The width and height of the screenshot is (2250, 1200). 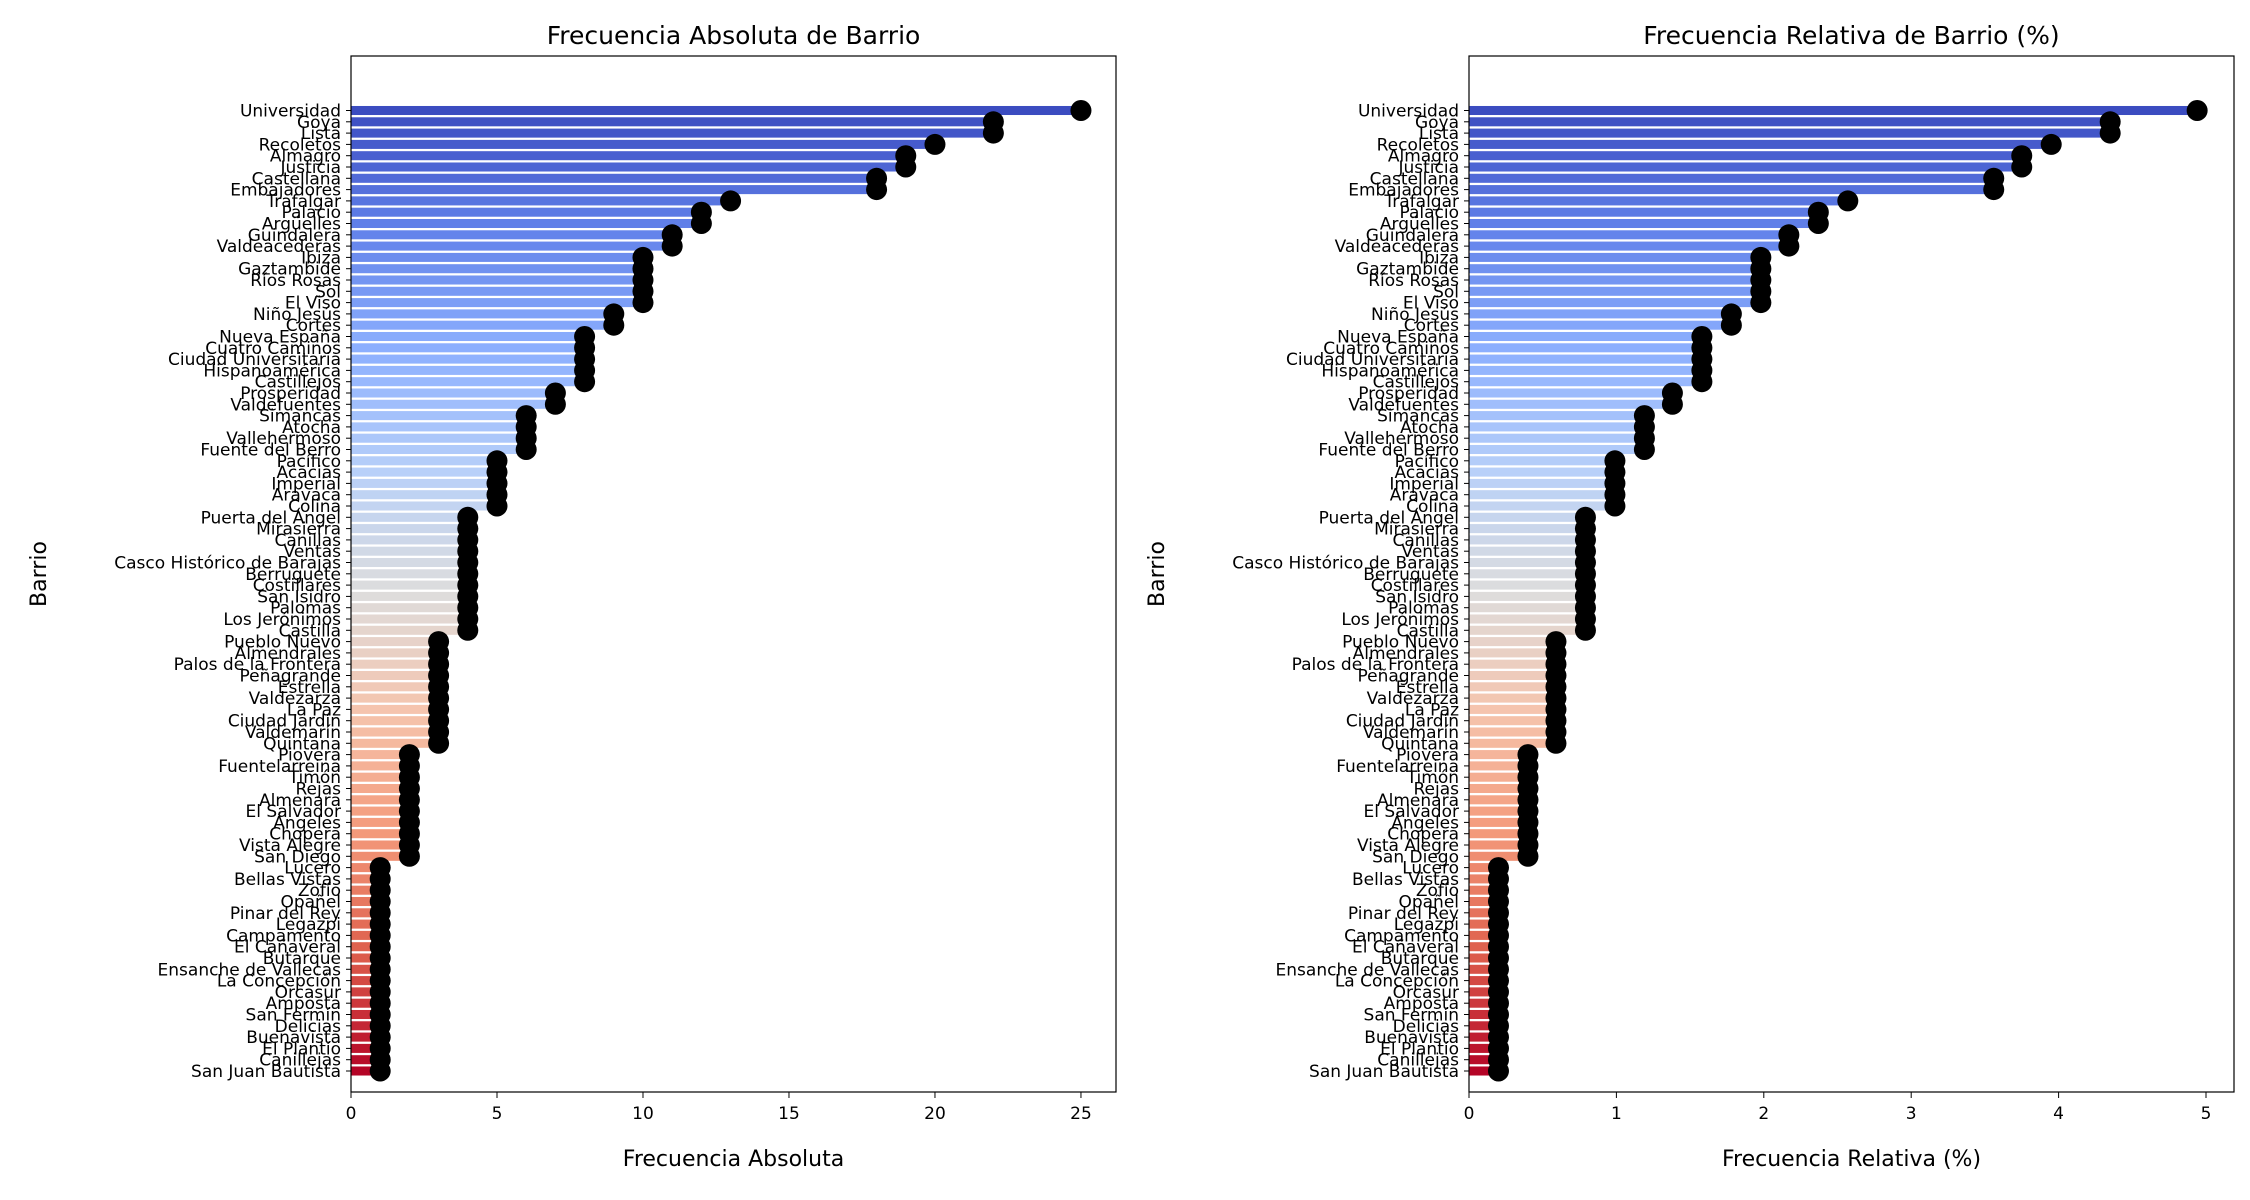 What do you see at coordinates (1401, 439) in the screenshot?
I see `y-tick-label: Vallehermoso` at bounding box center [1401, 439].